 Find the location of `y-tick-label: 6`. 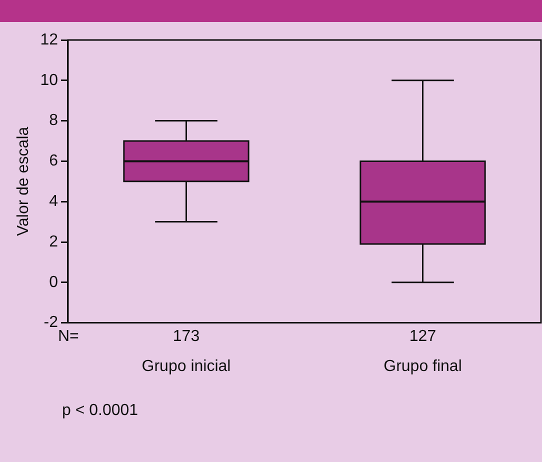

y-tick-label: 6 is located at coordinates (53, 161).